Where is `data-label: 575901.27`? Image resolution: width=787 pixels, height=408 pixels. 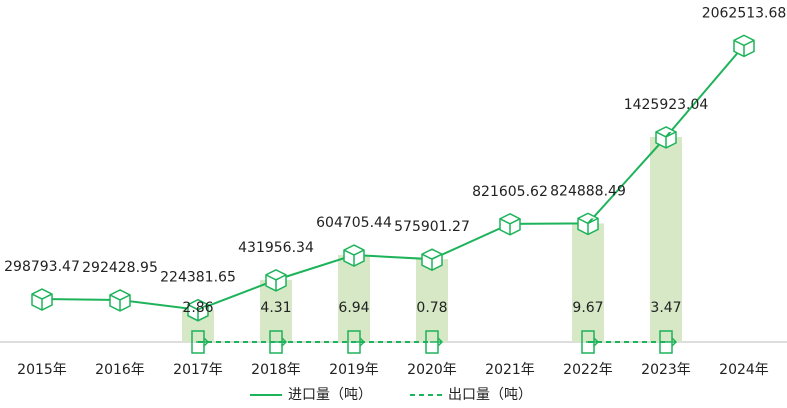
data-label: 575901.27 is located at coordinates (432, 227).